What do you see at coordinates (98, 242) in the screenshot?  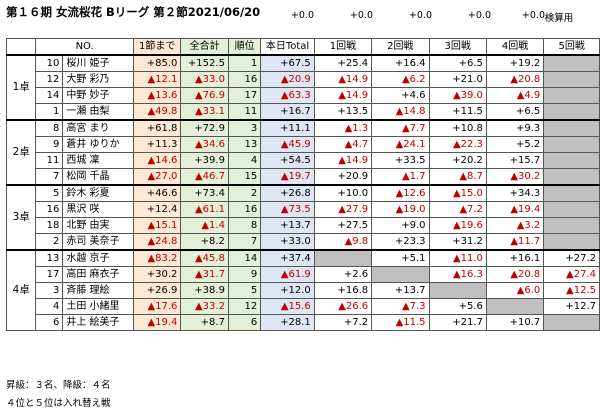 I see `player-name: 赤司 美奈子` at bounding box center [98, 242].